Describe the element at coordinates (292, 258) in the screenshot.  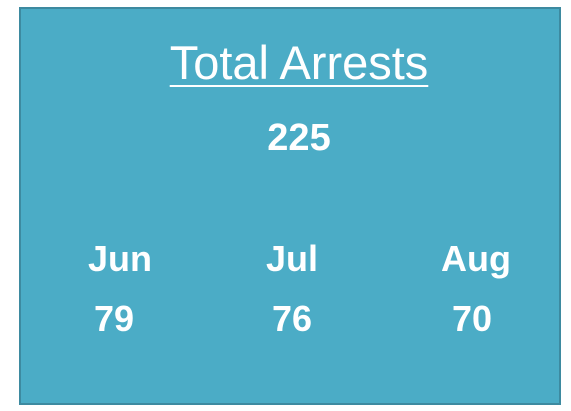
I see `month-label: Jul` at that location.